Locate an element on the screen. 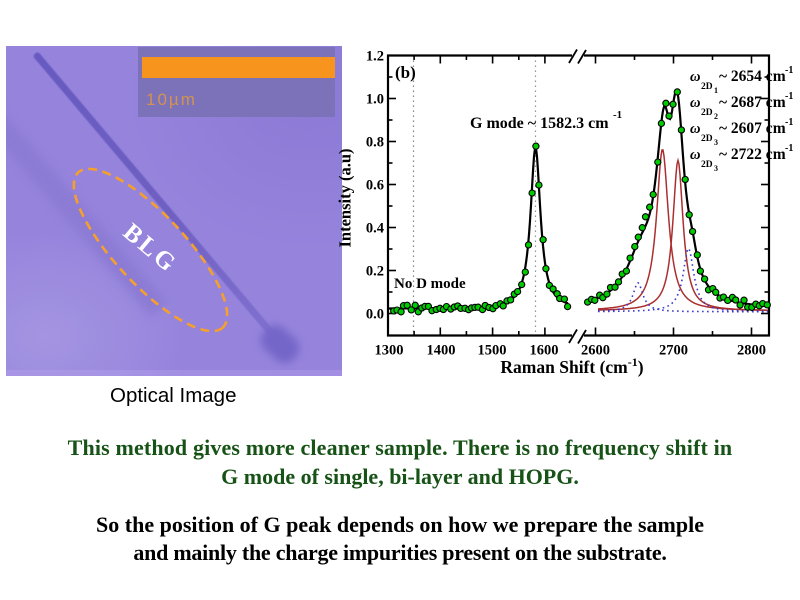  svg-text: 2 is located at coordinates (716, 116).